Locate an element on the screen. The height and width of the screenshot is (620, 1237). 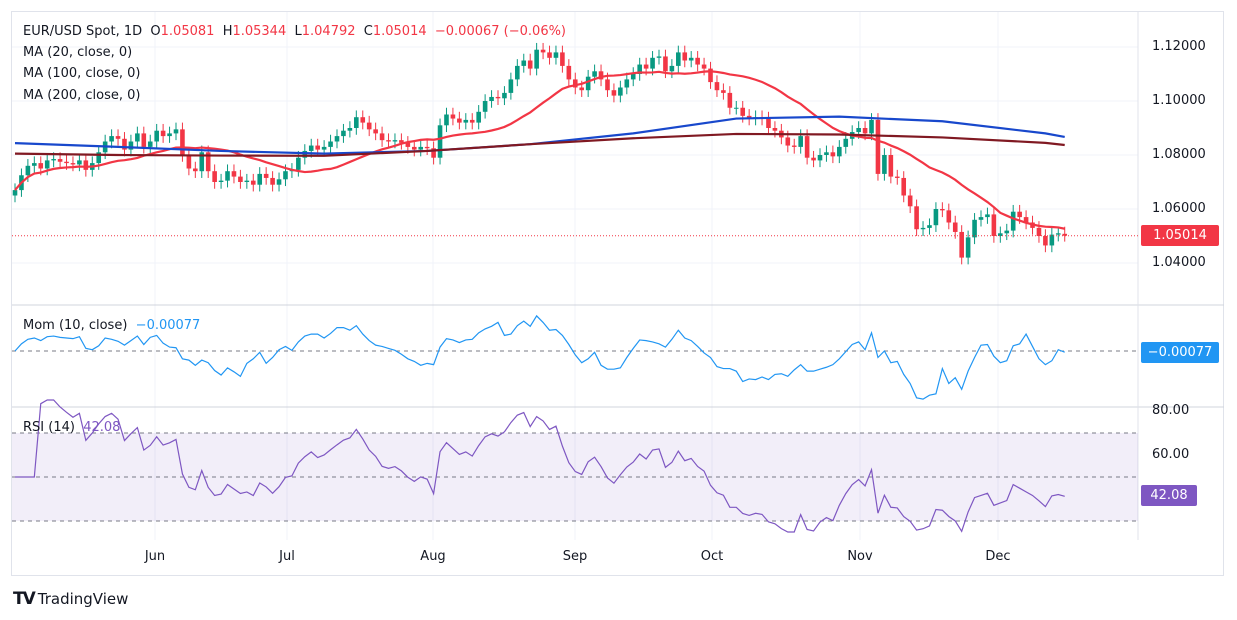
tradingview-logo-icon: TV is located at coordinates (24, 599).